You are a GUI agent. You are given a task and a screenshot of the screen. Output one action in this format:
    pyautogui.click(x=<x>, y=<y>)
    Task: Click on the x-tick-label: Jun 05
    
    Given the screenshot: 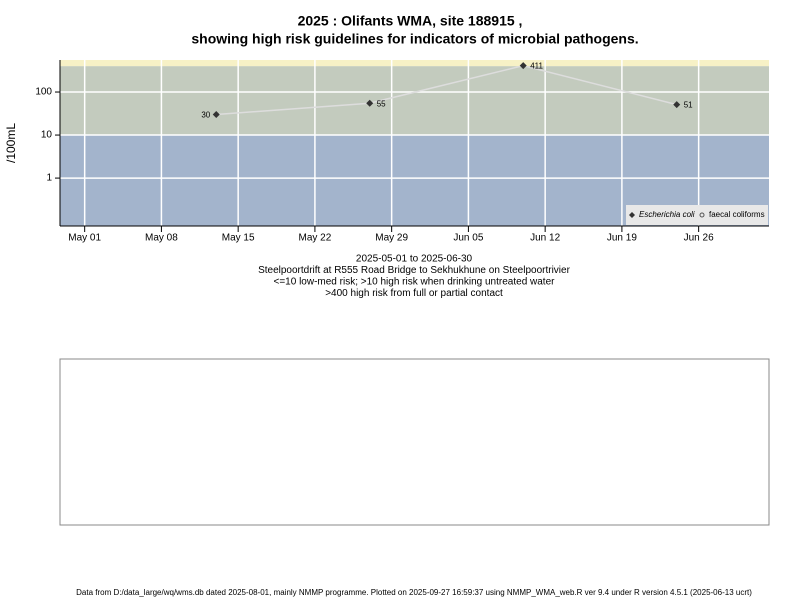 What is the action you would take?
    pyautogui.click(x=468, y=238)
    